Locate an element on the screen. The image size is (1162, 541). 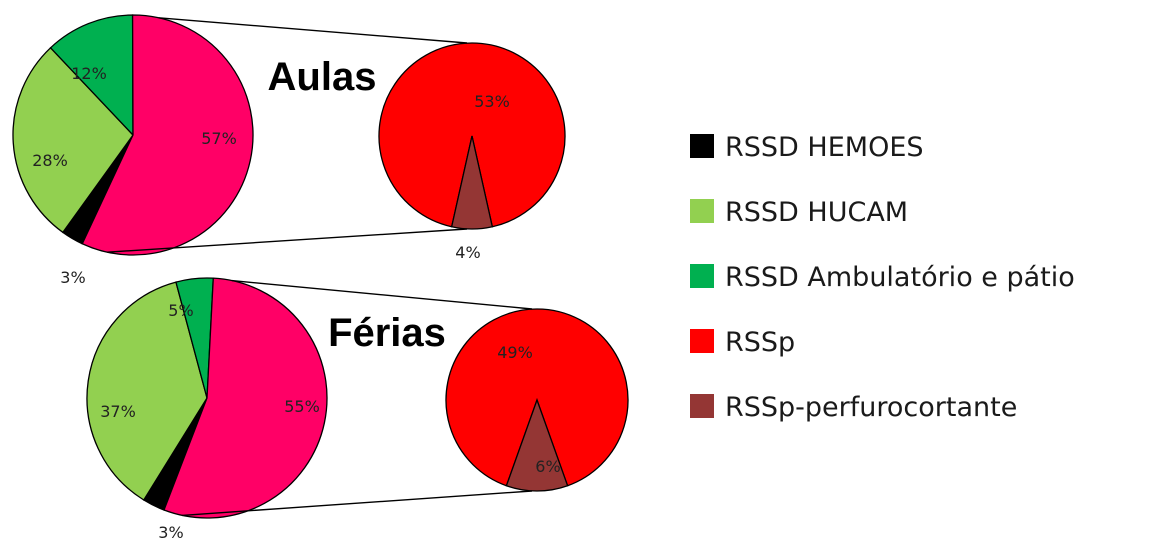
legend-swatch-rssp-perfurocortante is located at coordinates (702, 406).